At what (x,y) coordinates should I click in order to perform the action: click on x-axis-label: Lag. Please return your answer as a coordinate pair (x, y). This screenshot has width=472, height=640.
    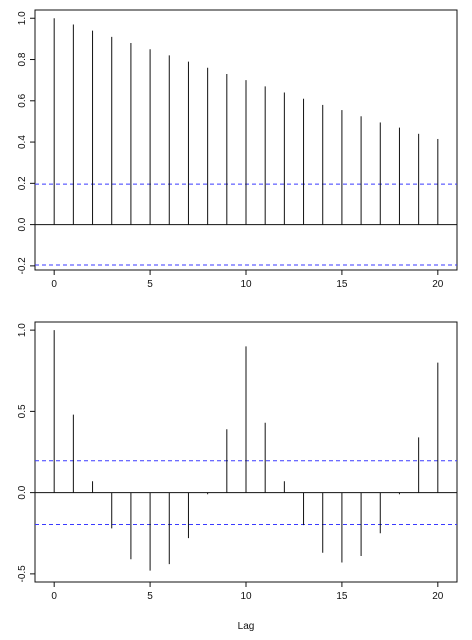
    Looking at the image, I should click on (246, 626).